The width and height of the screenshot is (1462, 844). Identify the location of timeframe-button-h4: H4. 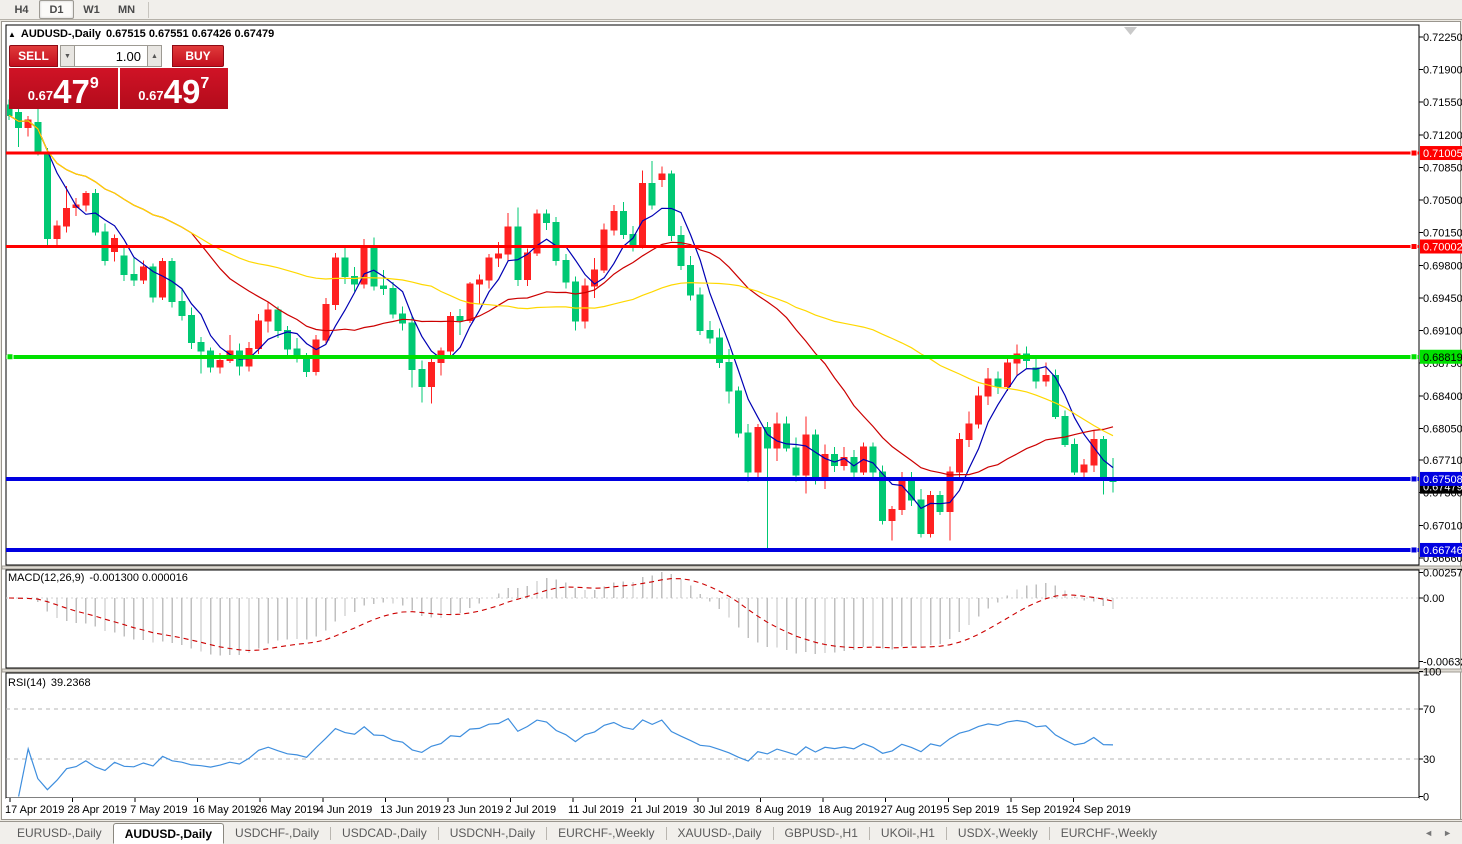
(21, 9).